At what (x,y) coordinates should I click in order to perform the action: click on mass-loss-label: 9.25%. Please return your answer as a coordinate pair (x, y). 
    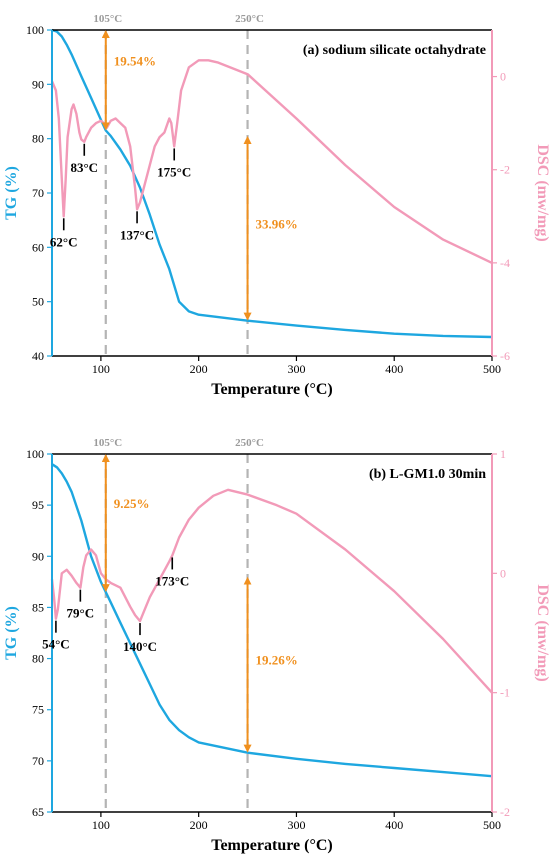
    Looking at the image, I should click on (132, 503).